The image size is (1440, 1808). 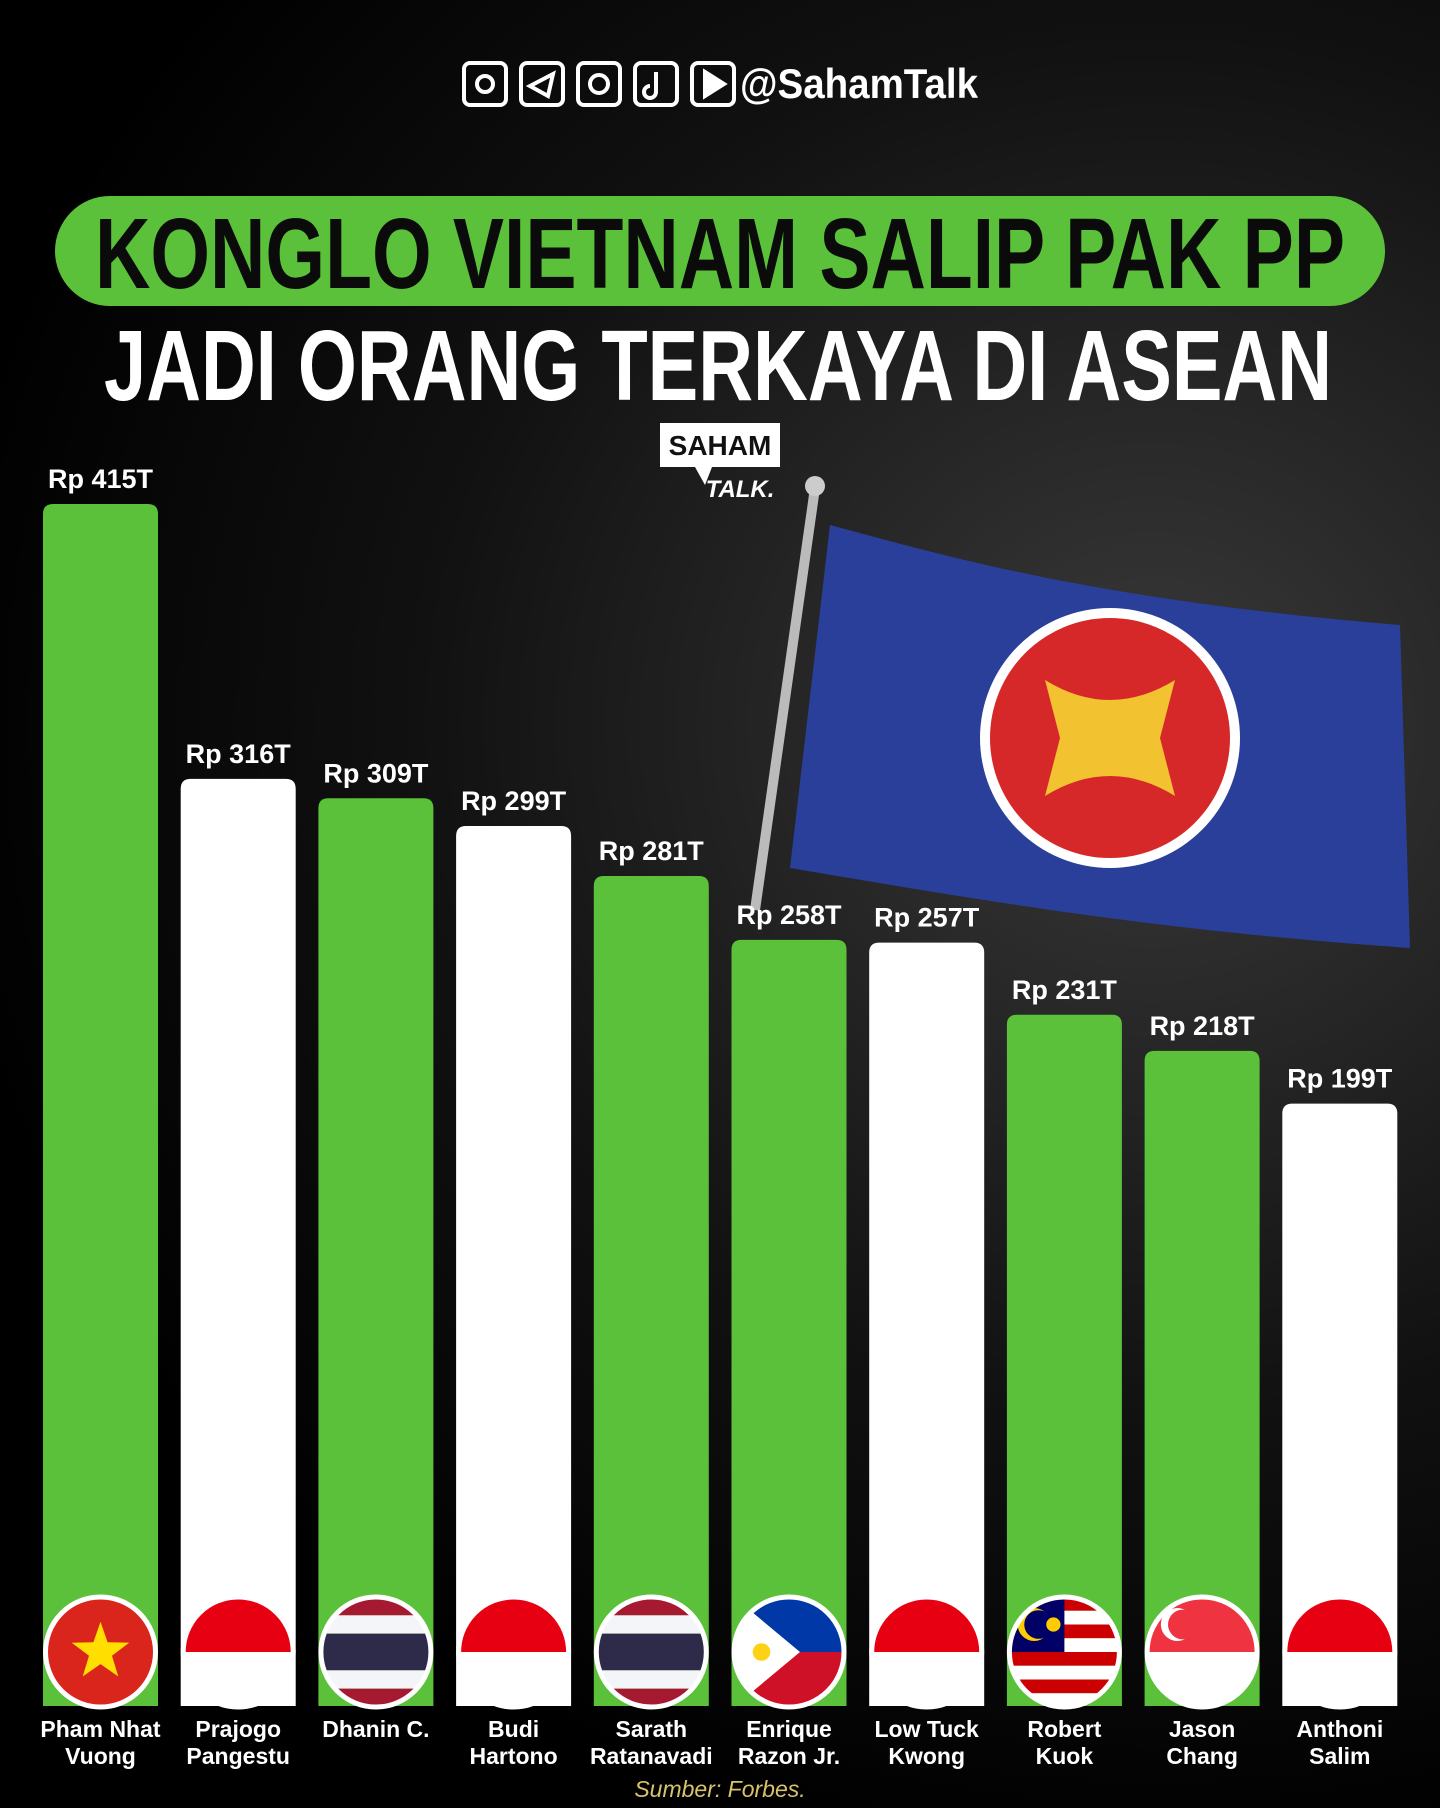 I want to click on flag-sun, so click(x=761, y=1652).